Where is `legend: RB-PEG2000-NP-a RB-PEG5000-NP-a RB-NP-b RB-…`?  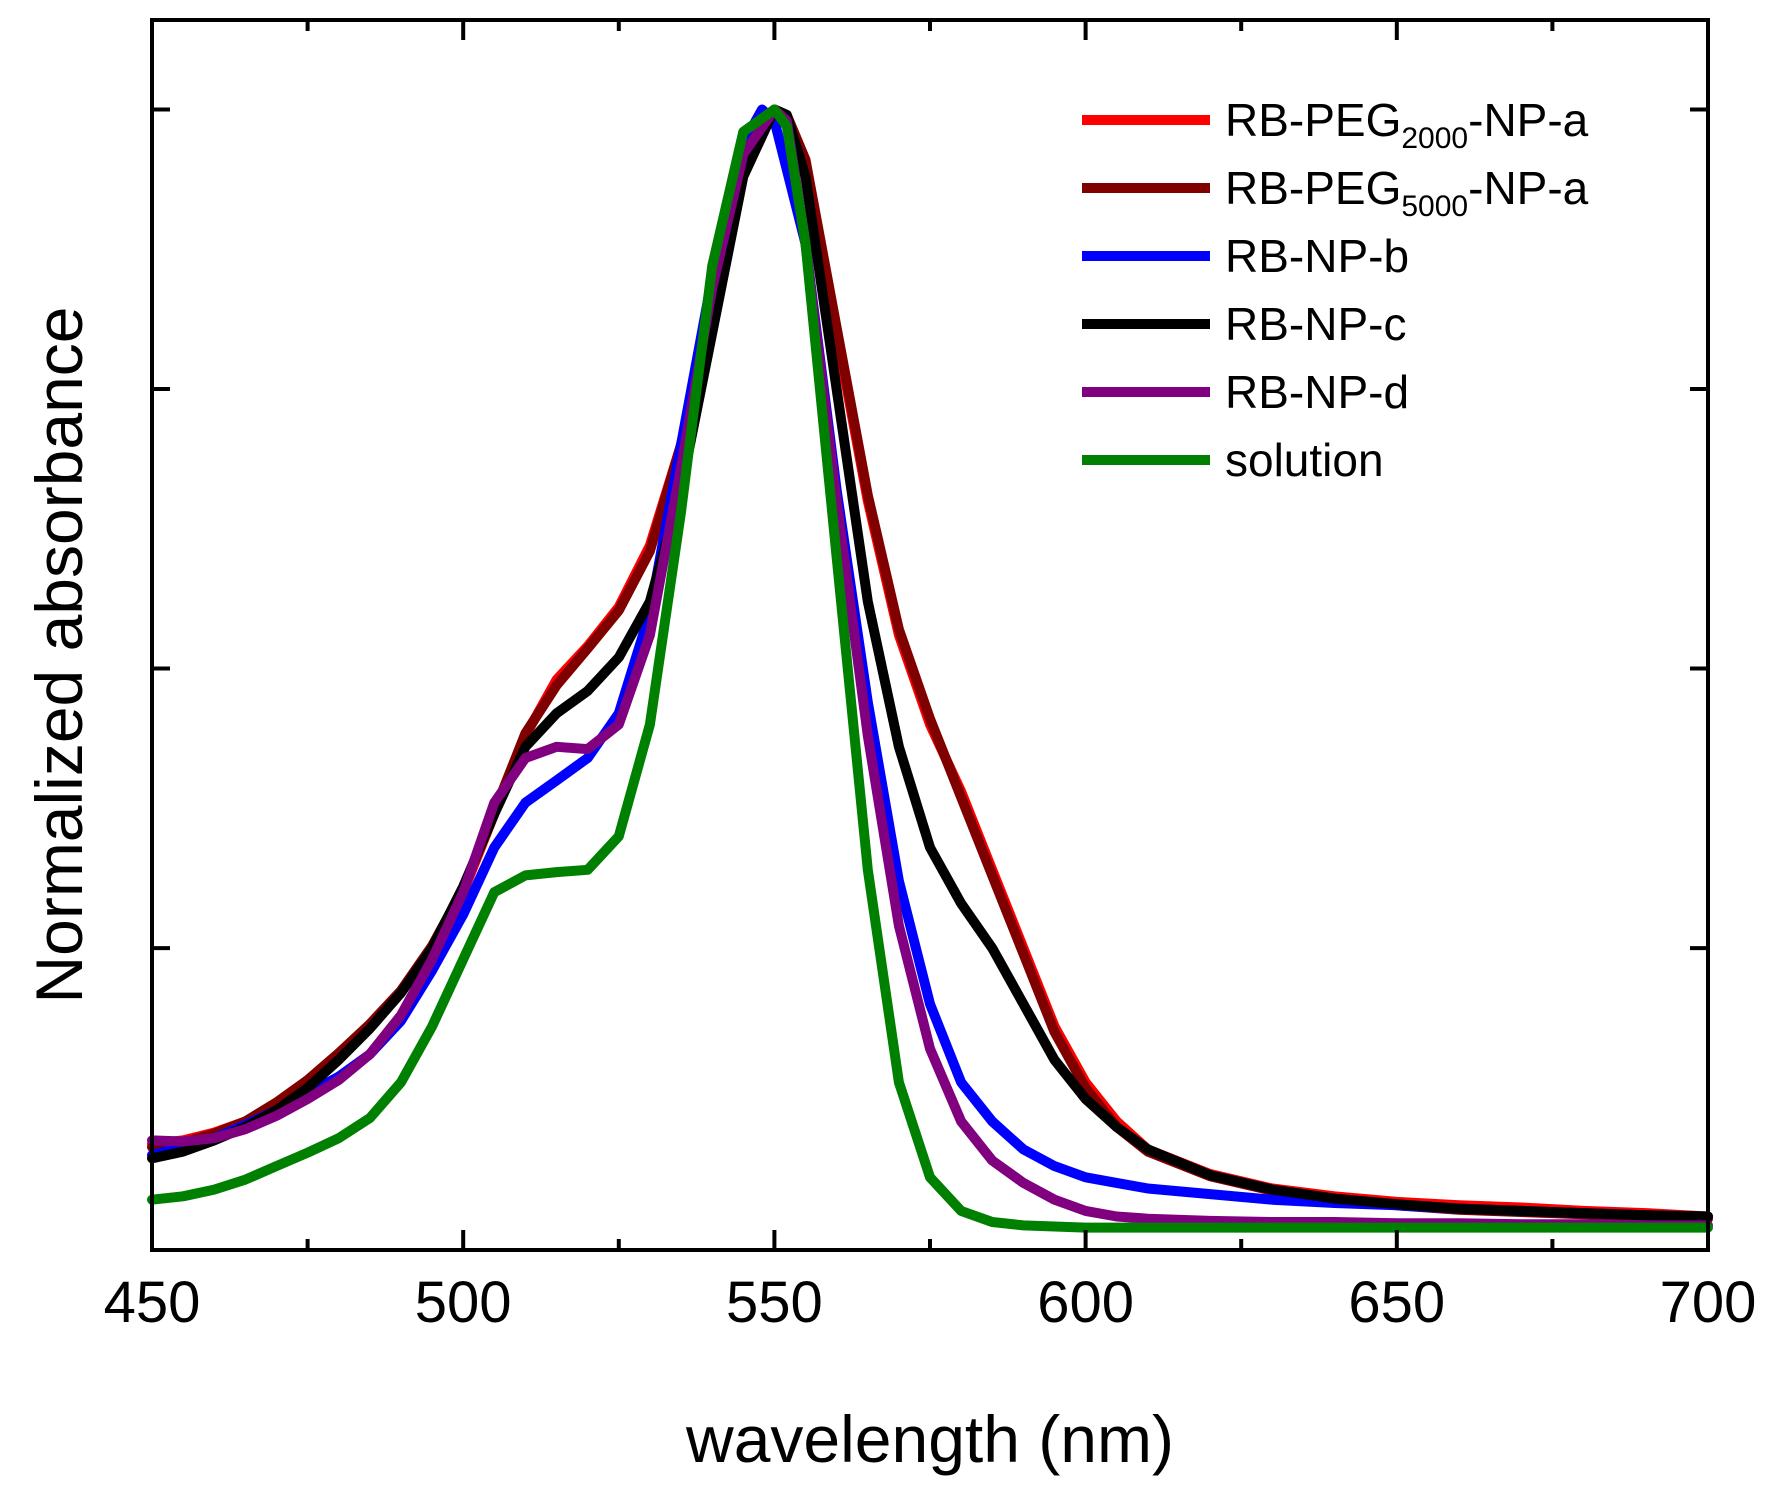
legend: RB-PEG2000-NP-a RB-PEG5000-NP-a RB-NP-b RB-… is located at coordinates (1335, 290).